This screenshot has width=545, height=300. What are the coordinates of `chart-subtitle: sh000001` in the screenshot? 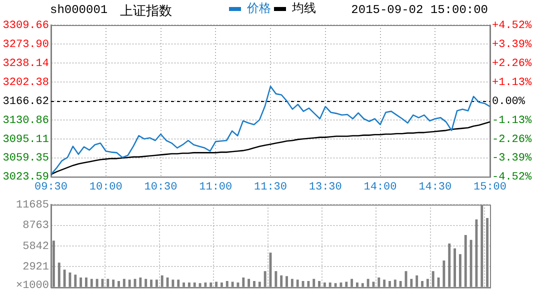 It's located at (79, 10).